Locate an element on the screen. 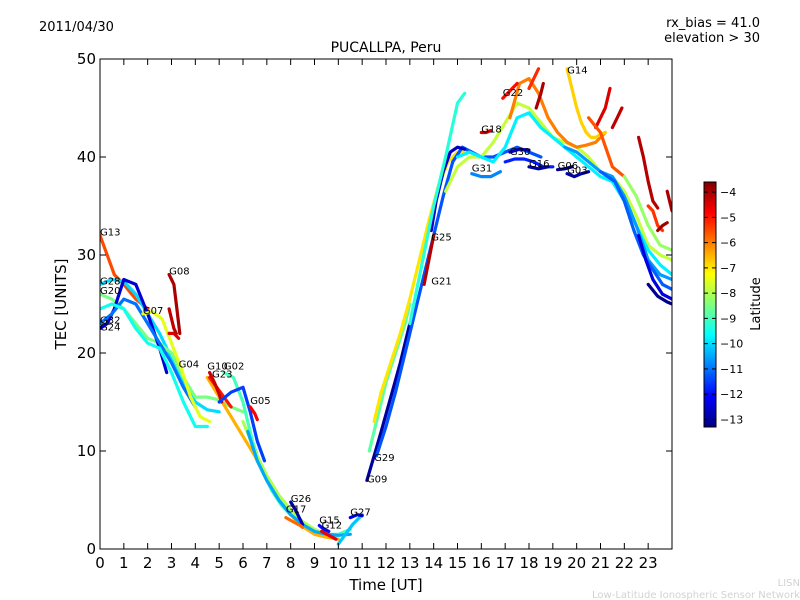 The image size is (800, 600). colorbar-tick-label: −8 is located at coordinates (728, 293).